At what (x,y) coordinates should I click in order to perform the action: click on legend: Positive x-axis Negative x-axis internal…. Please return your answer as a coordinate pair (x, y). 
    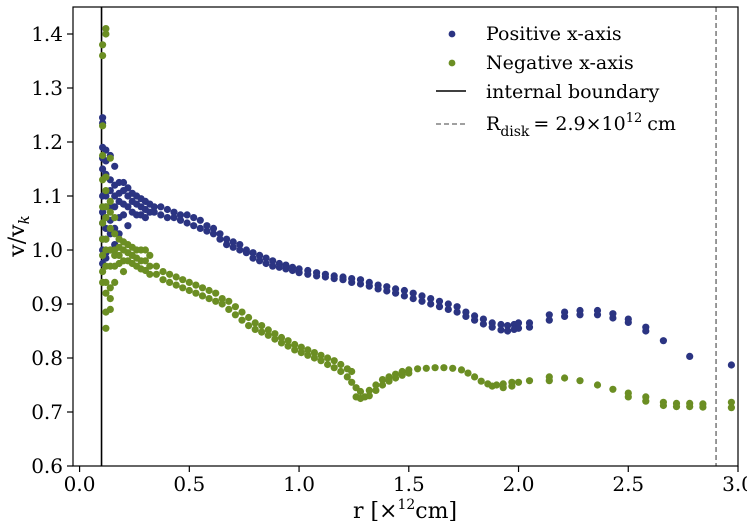
    Looking at the image, I should click on (556, 81).